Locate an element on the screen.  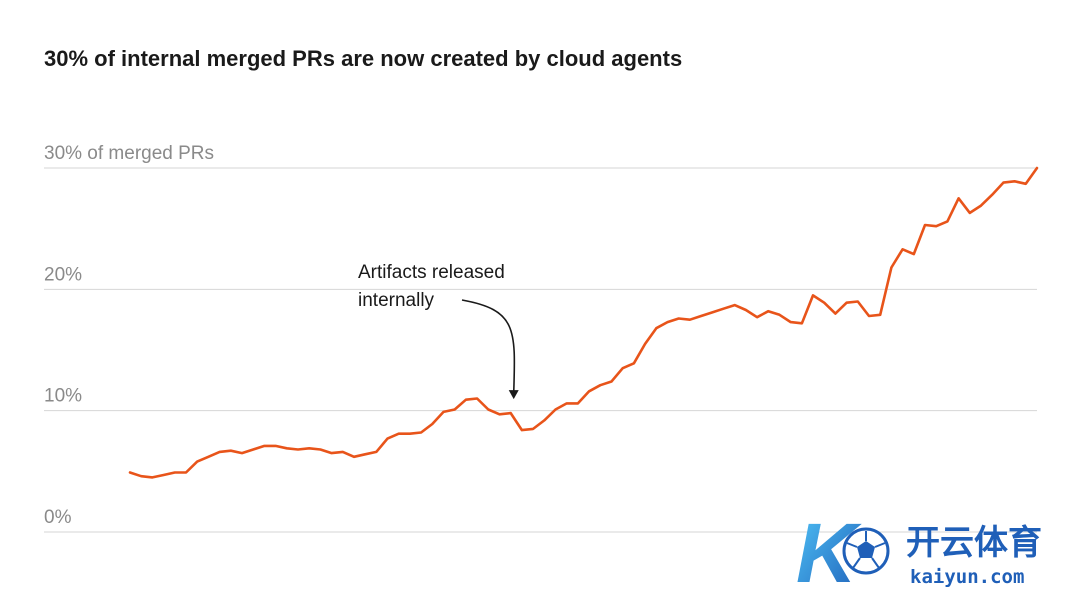
annotation-line-1: Artifacts released is located at coordinates (431, 272).